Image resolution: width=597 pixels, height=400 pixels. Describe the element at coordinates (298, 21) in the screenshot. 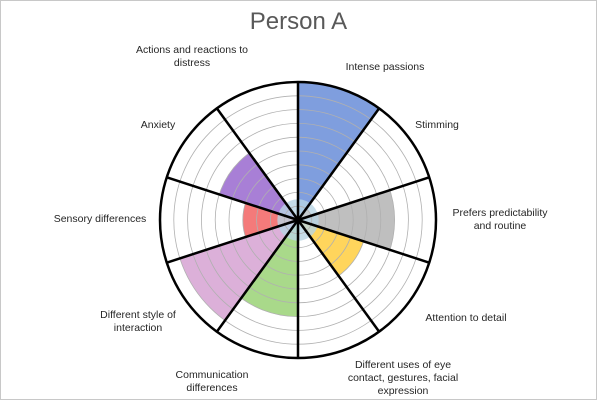

I see `chart-title: Person A` at that location.